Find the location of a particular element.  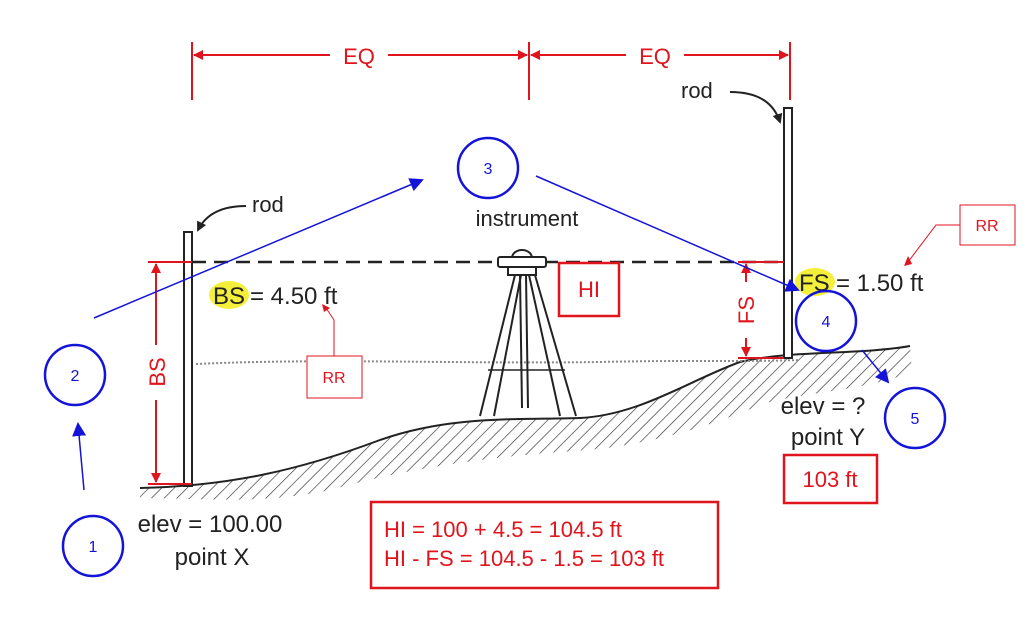

bs-reading: BS = 4.50 ft is located at coordinates (273, 295).